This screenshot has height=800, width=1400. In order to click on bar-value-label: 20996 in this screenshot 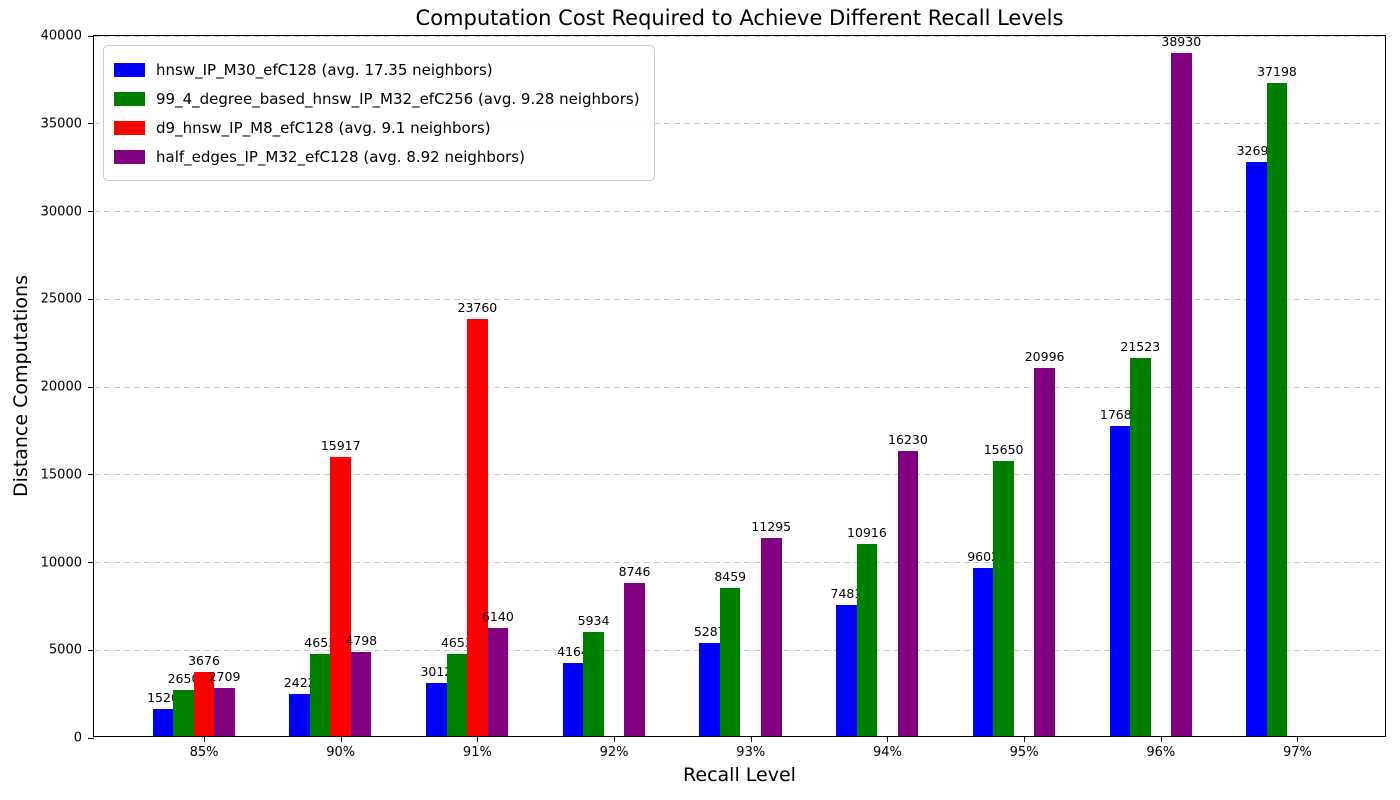, I will do `click(1044, 356)`.